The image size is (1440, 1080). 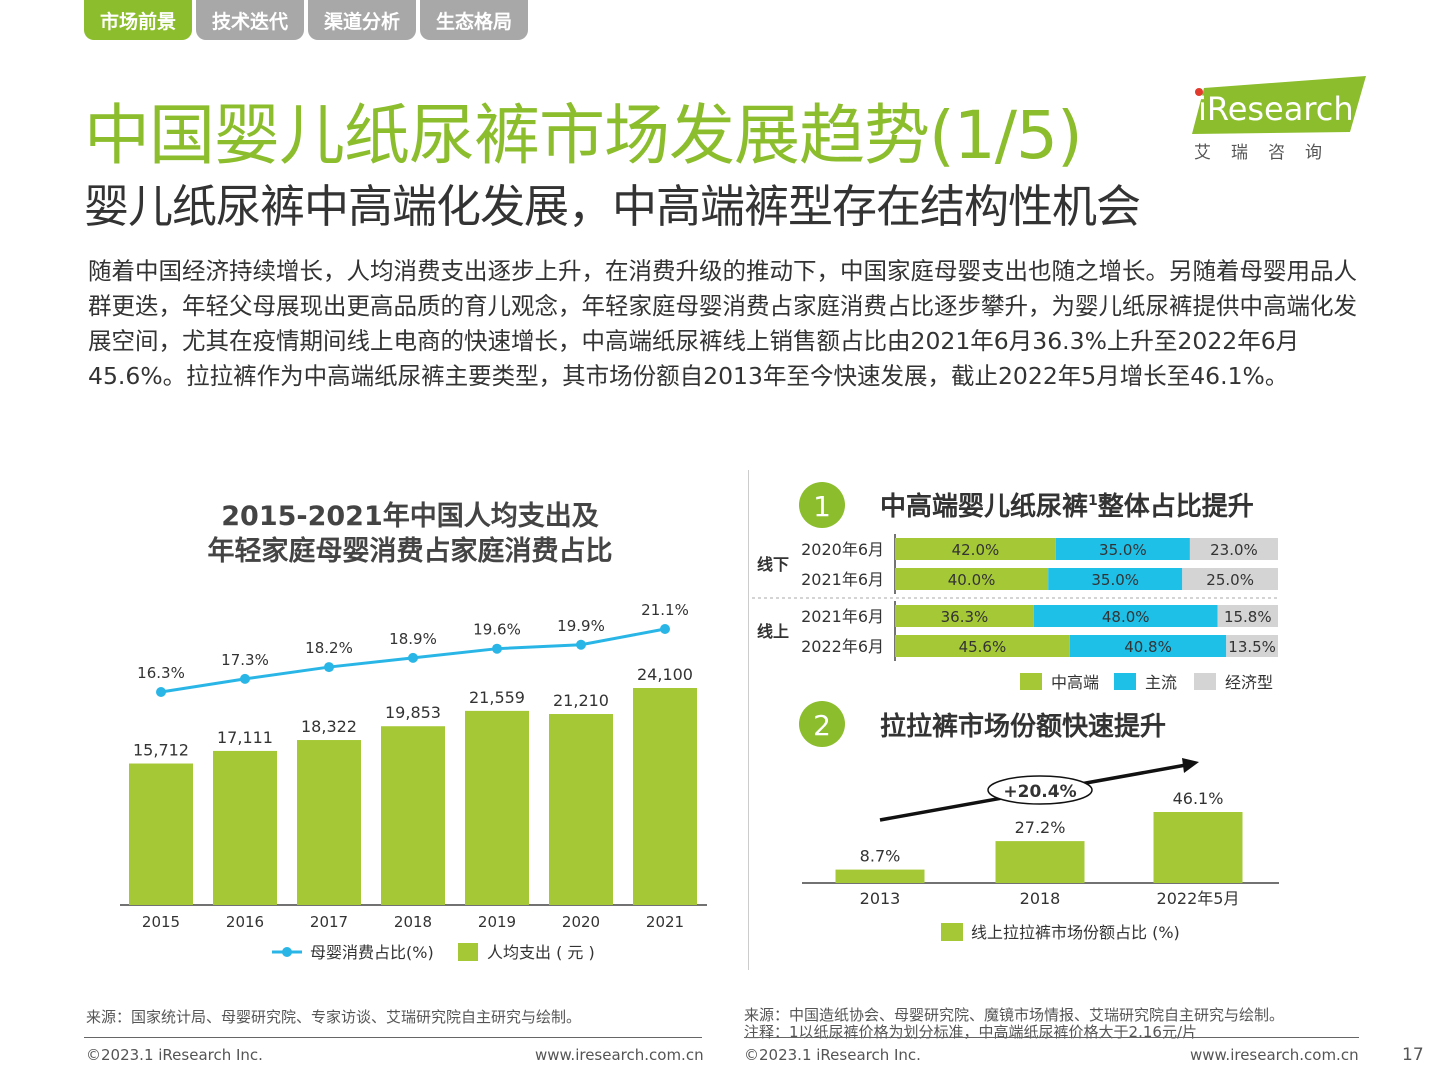 What do you see at coordinates (1268, 153) in the screenshot?
I see `logo-cn-text: 艾瑞咨询` at bounding box center [1268, 153].